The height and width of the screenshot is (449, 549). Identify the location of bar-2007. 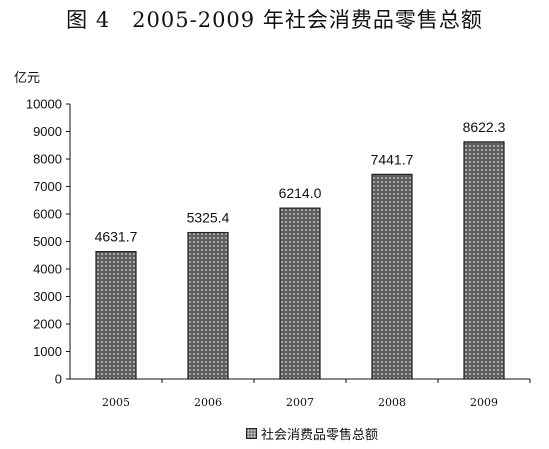
(300, 293).